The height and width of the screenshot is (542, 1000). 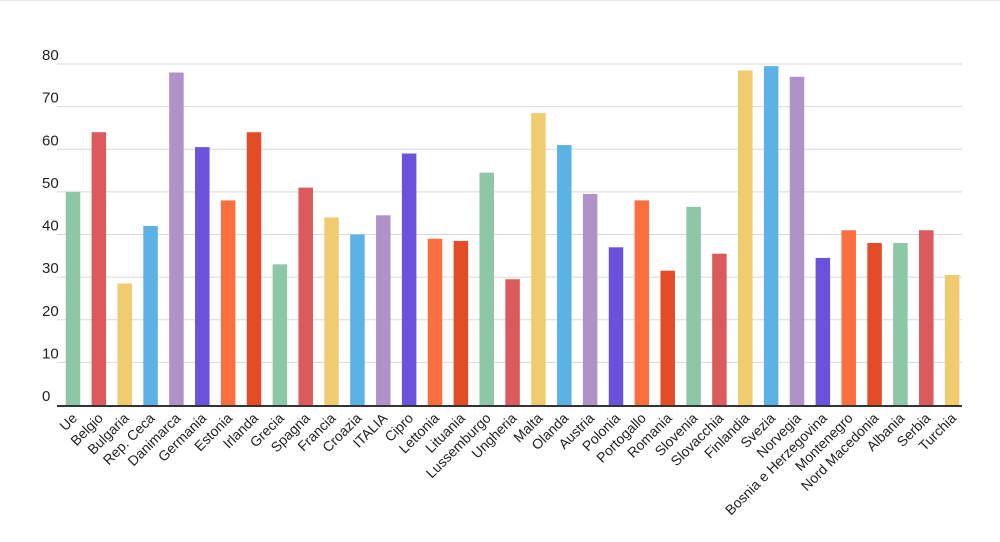 I want to click on bar-croazia, so click(x=357, y=319).